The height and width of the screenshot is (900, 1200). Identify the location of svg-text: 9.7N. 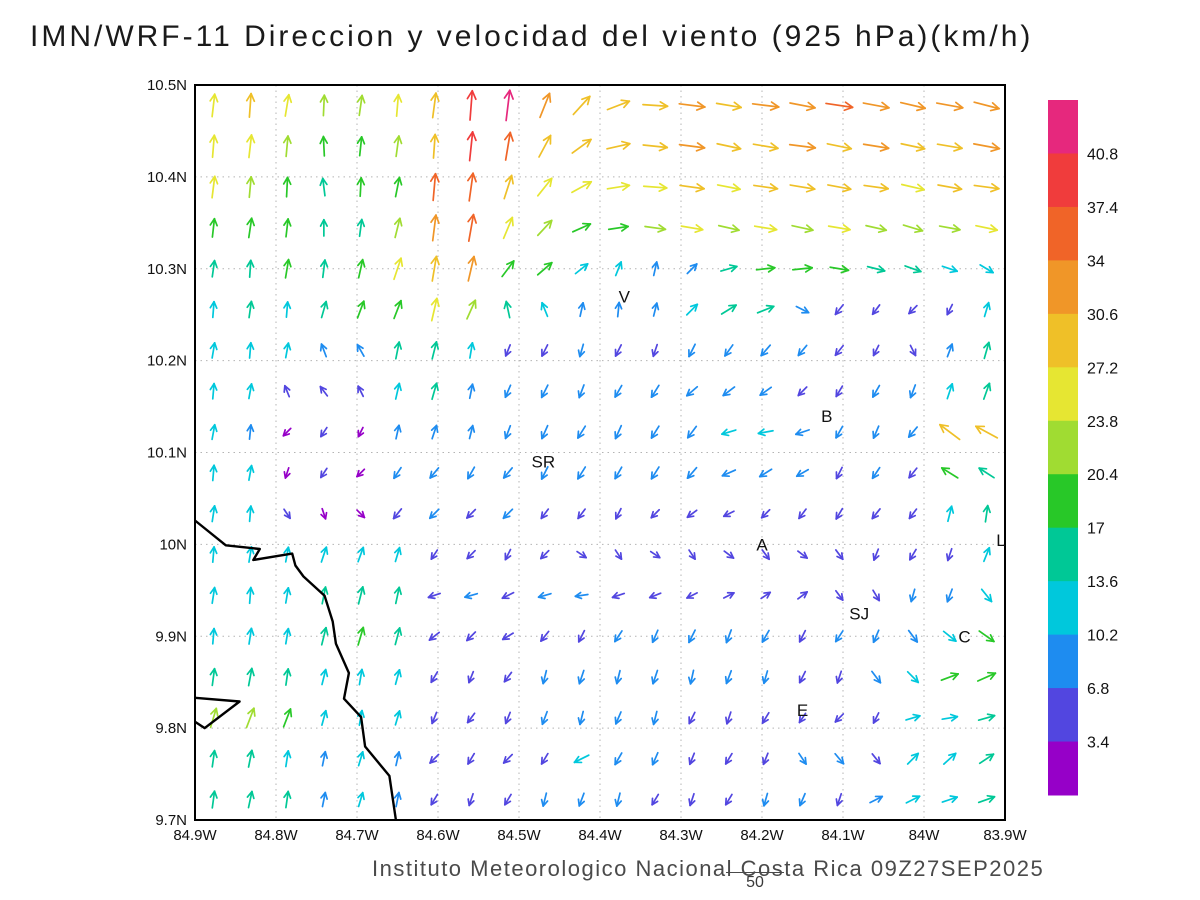
(171, 820).